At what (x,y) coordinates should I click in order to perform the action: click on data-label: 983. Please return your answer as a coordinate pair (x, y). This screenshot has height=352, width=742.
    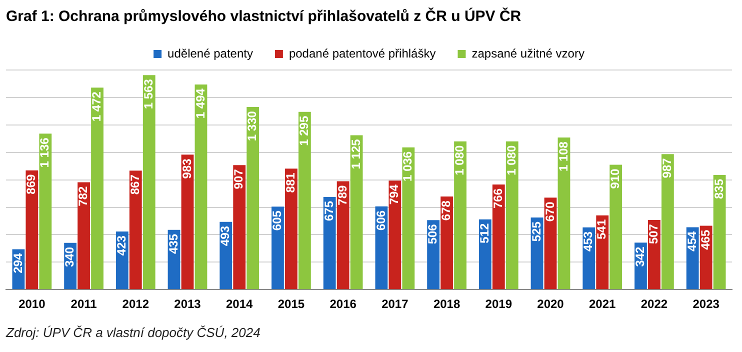
    Looking at the image, I should click on (187, 168).